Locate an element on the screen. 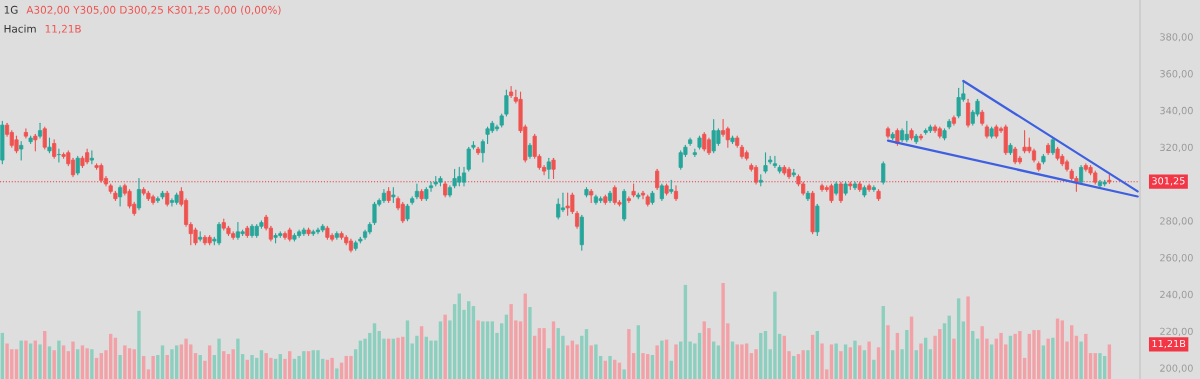 Image resolution: width=1200 pixels, height=379 pixels. y-tick-label: 280,00 is located at coordinates (1176, 221).